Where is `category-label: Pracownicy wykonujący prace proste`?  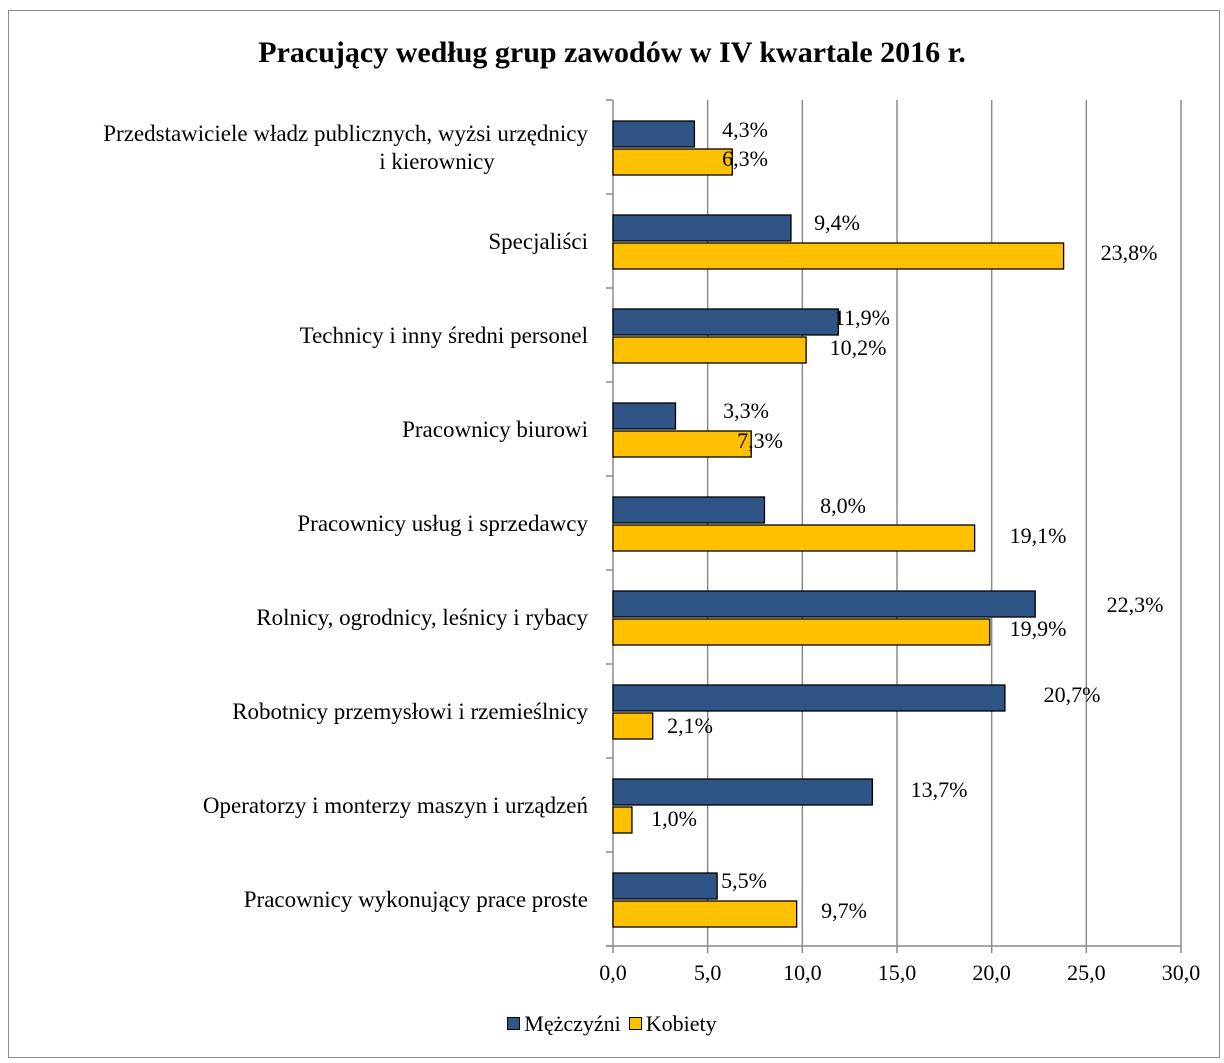
category-label: Pracownicy wykonujący prace proste is located at coordinates (416, 899).